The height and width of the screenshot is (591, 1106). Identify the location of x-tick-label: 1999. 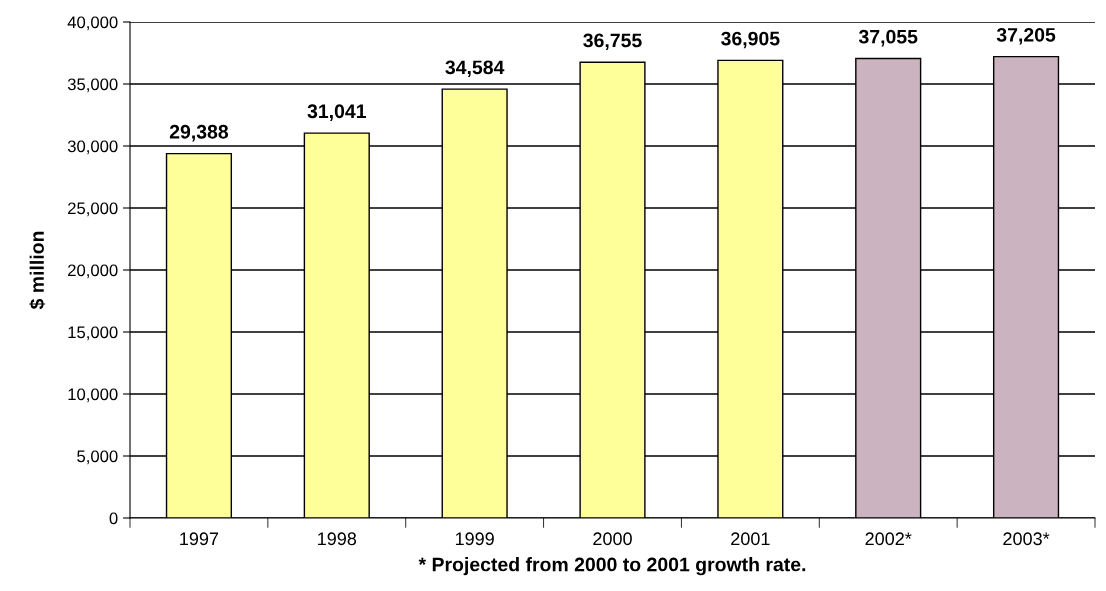
(474, 539).